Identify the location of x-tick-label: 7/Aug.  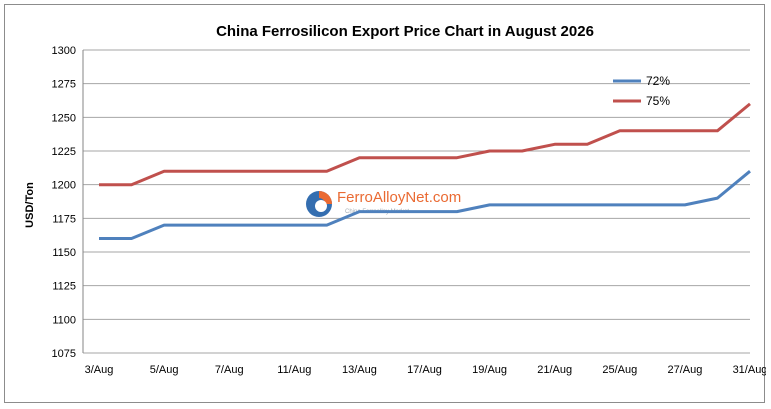
(229, 370).